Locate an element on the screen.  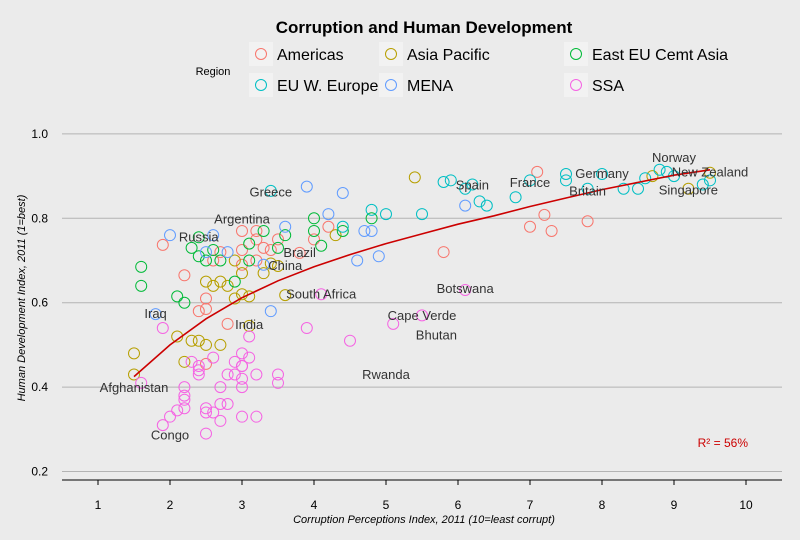
legend-entry-label: SSA is located at coordinates (608, 86).